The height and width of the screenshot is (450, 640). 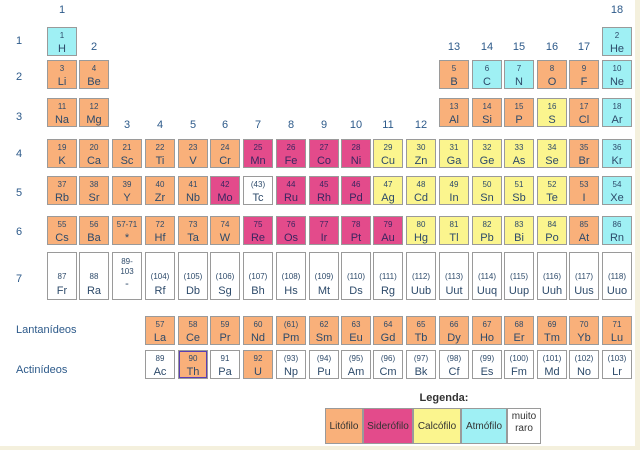 I want to click on element-cell-Sb: 51 Sb, so click(x=519, y=190).